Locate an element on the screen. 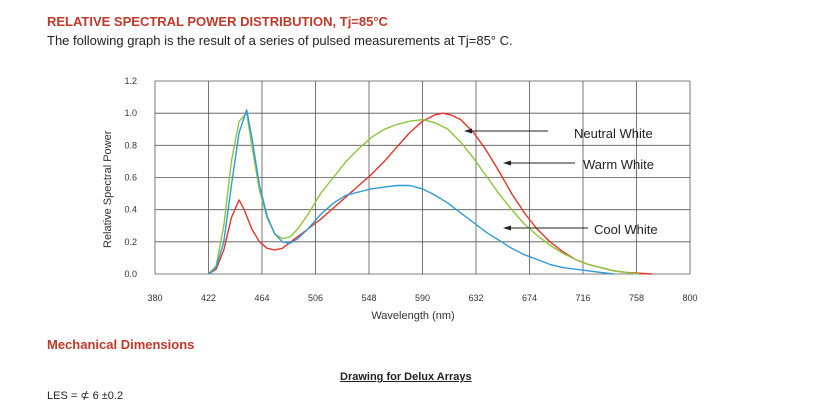 This screenshot has width=814, height=416. y-tick-label: 1.2 is located at coordinates (130, 81).